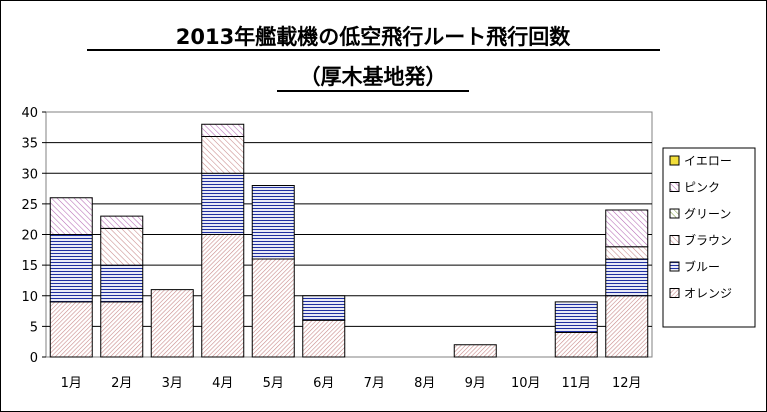  Describe the element at coordinates (627, 383) in the screenshot. I see `x-tick-label: 12月` at that location.